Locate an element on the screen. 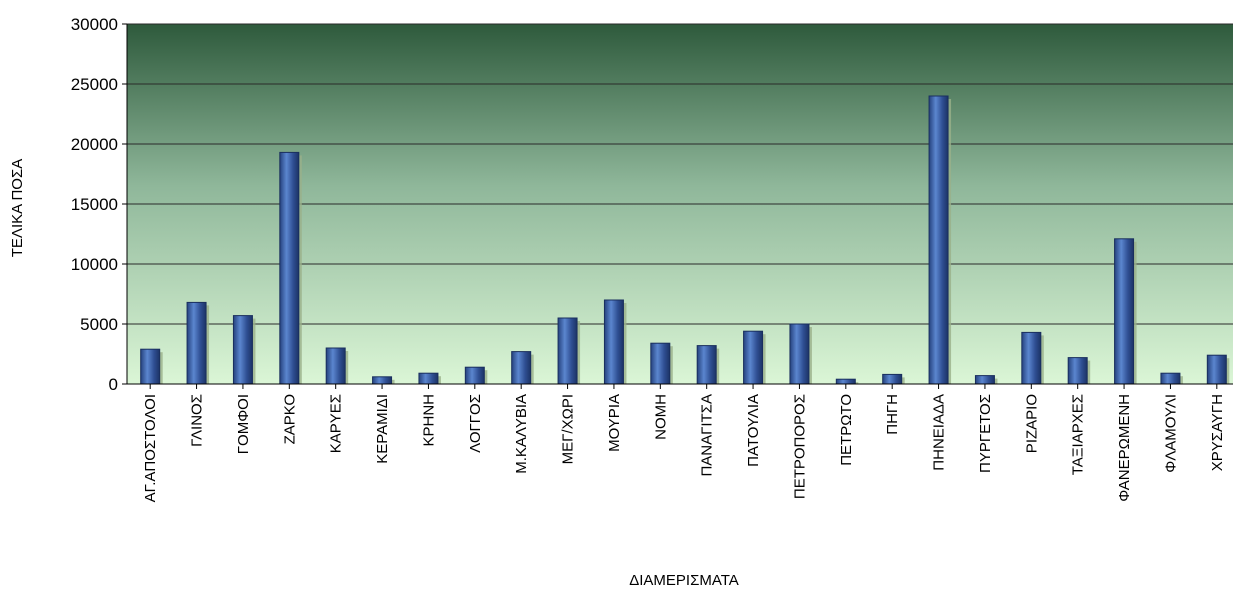  x-tick-label: ΠΕΤΡΟΠΟΡΟΣ is located at coordinates (799, 446).